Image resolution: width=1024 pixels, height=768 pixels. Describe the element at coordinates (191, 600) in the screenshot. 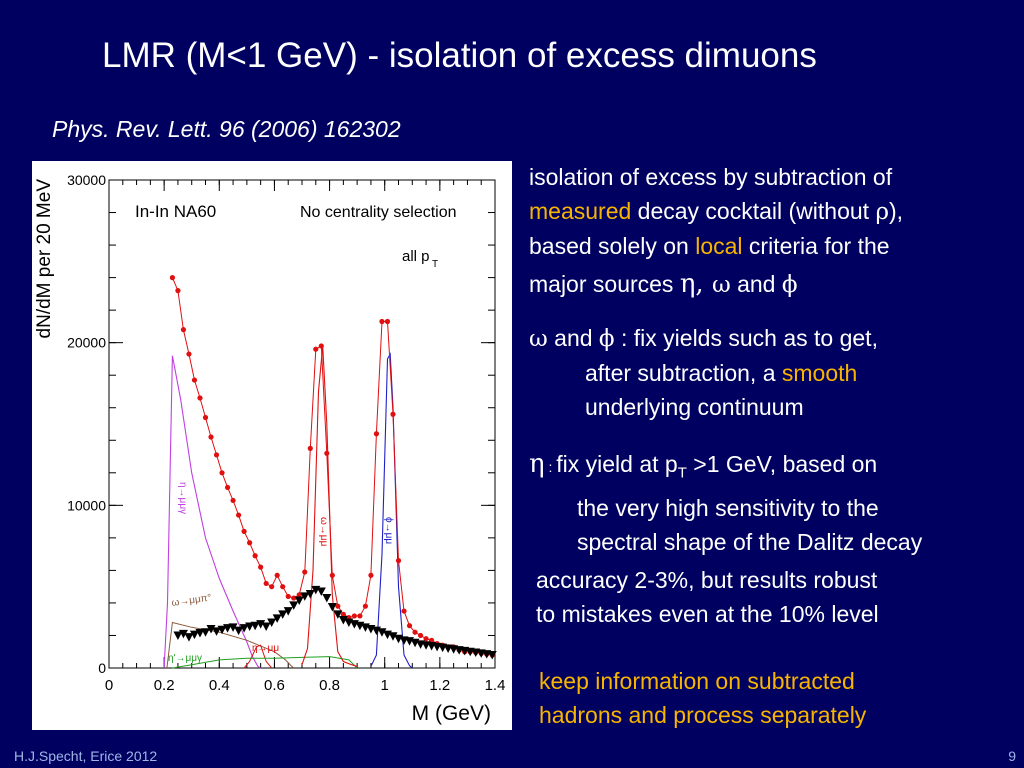

I see `label-omega-dalitz: ω→μμπ°` at that location.